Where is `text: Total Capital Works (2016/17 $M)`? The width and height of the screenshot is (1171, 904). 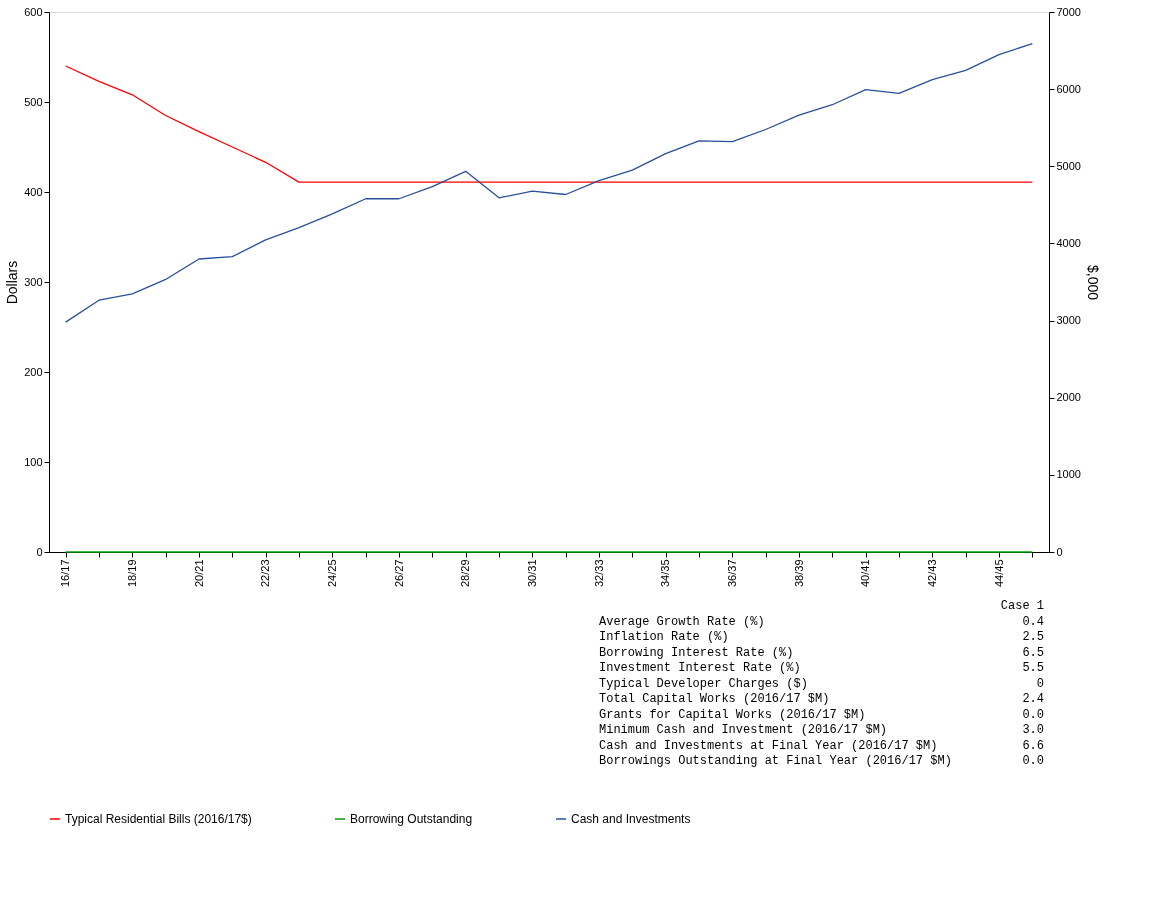 text: Total Capital Works (2016/17 $M) is located at coordinates (714, 699).